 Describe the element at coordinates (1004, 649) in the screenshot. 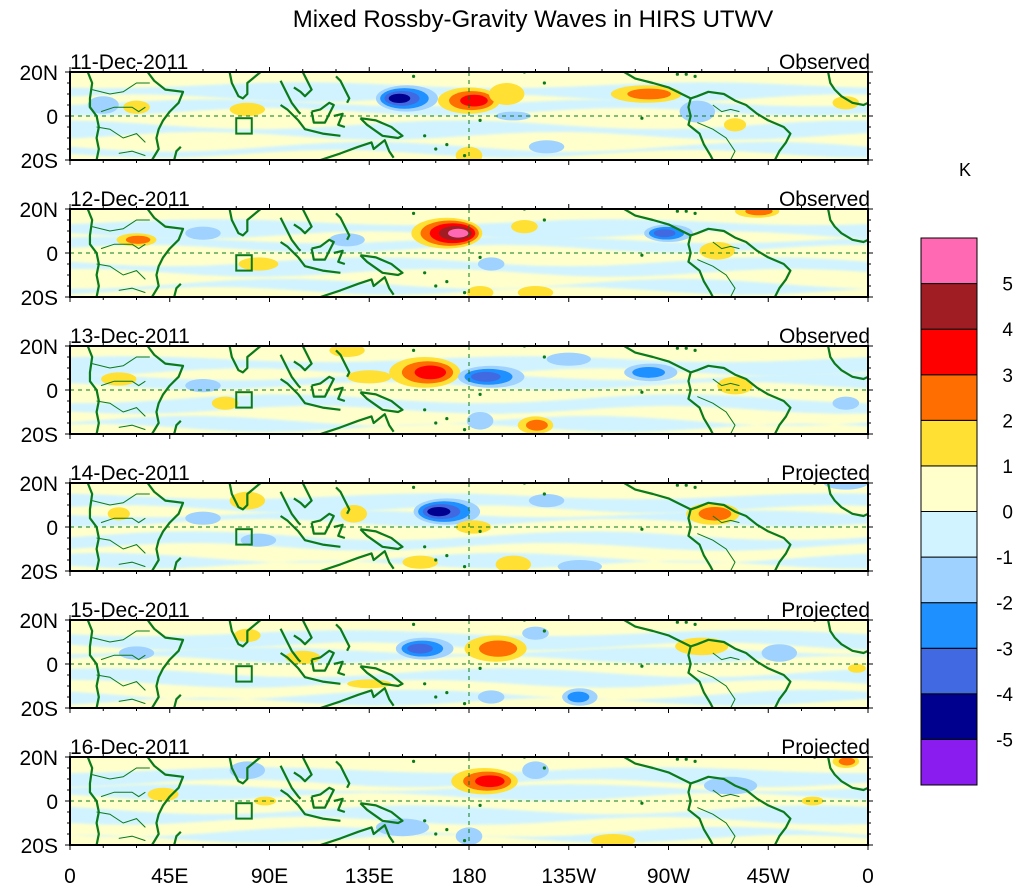

I see `colorbar-level-label: -3` at that location.